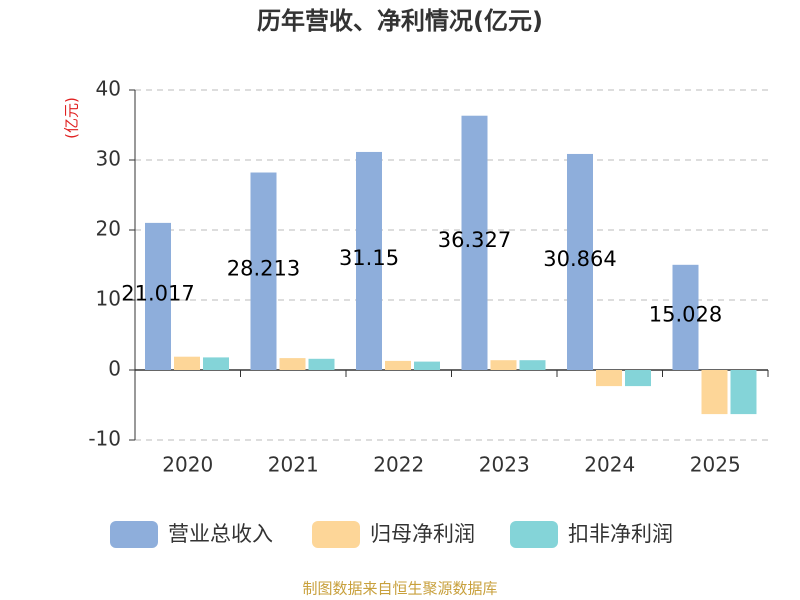 The width and height of the screenshot is (800, 600). What do you see at coordinates (263, 268) in the screenshot?
I see `data-label: 28.213` at bounding box center [263, 268].